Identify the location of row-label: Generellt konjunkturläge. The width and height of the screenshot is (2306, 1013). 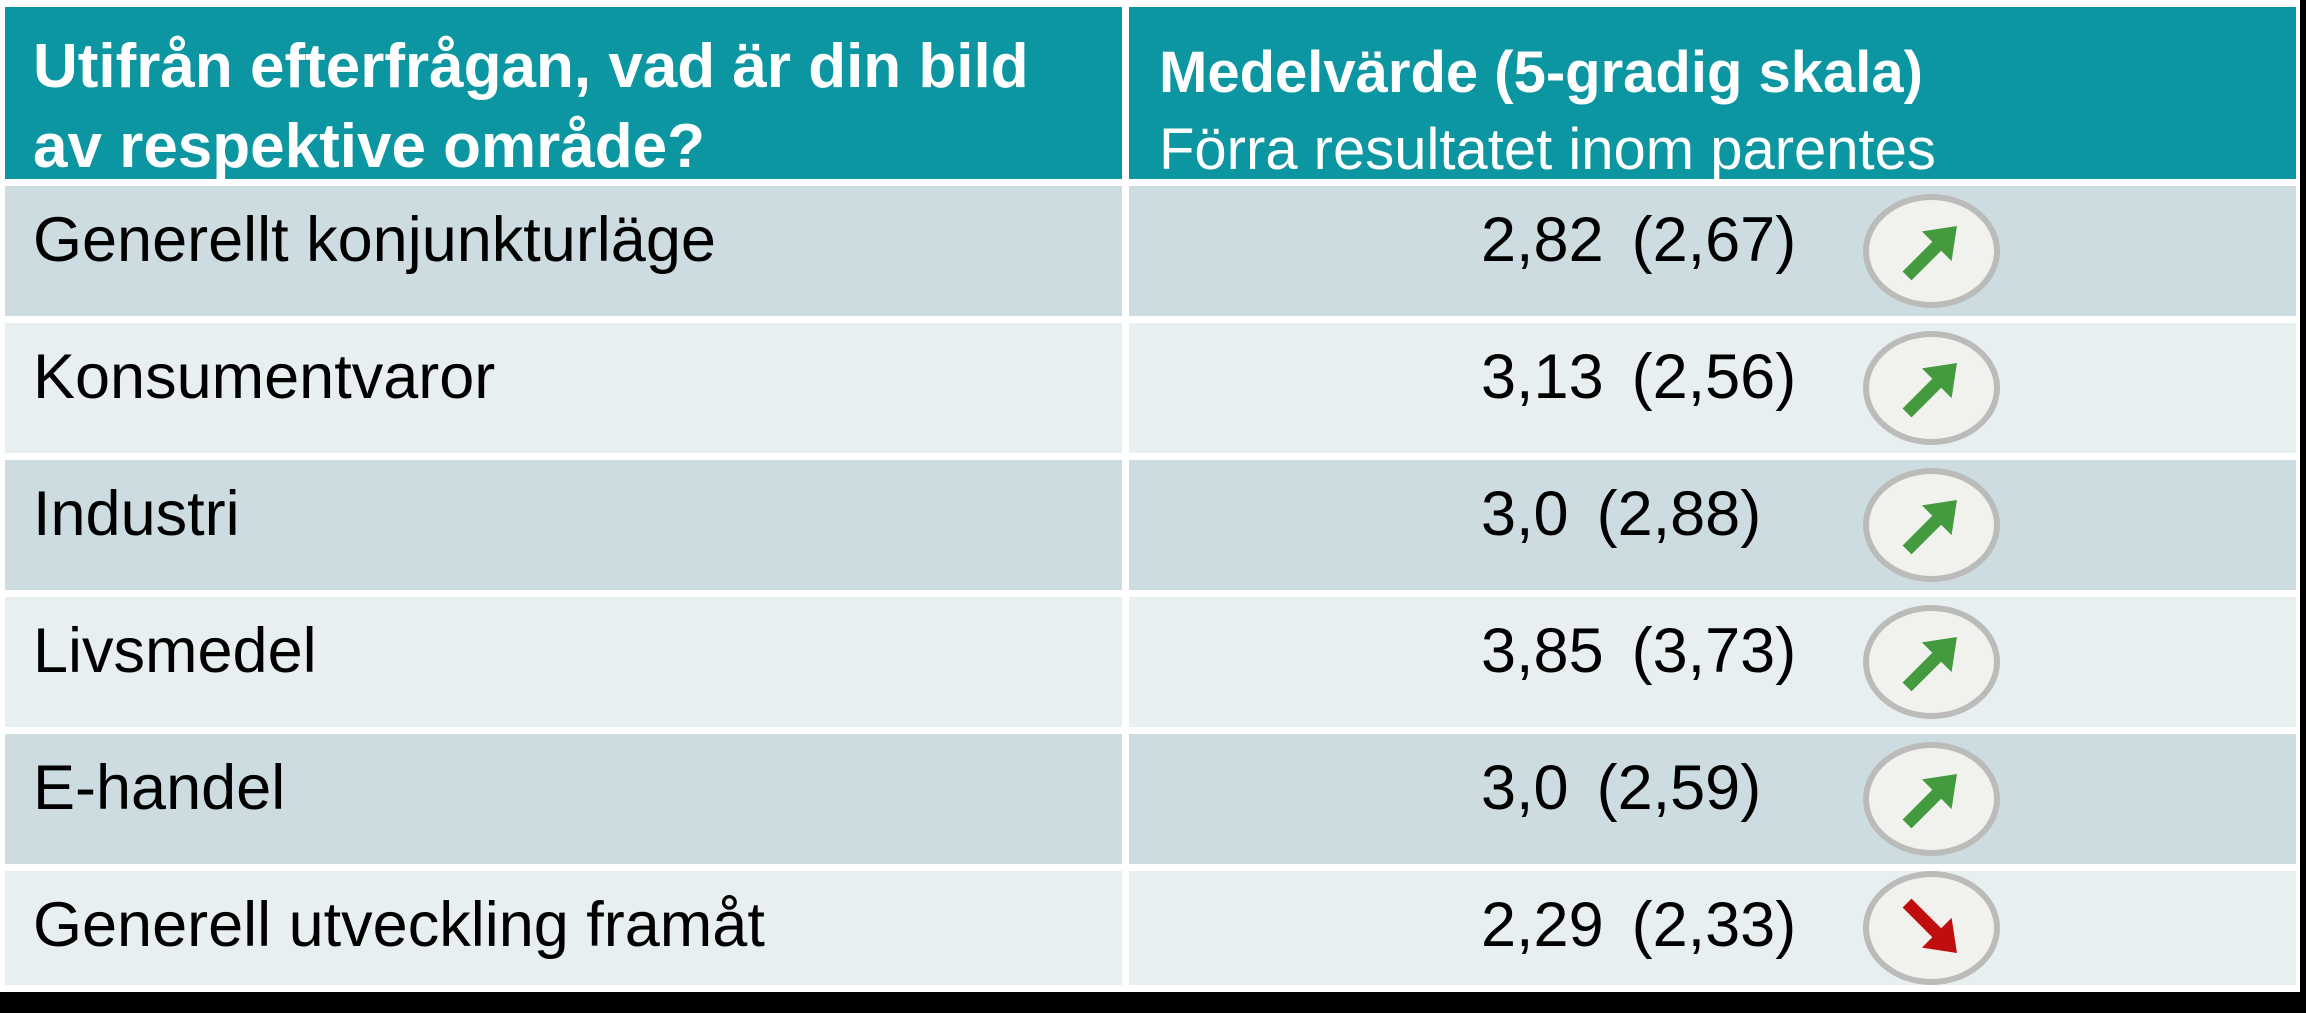
(563, 251).